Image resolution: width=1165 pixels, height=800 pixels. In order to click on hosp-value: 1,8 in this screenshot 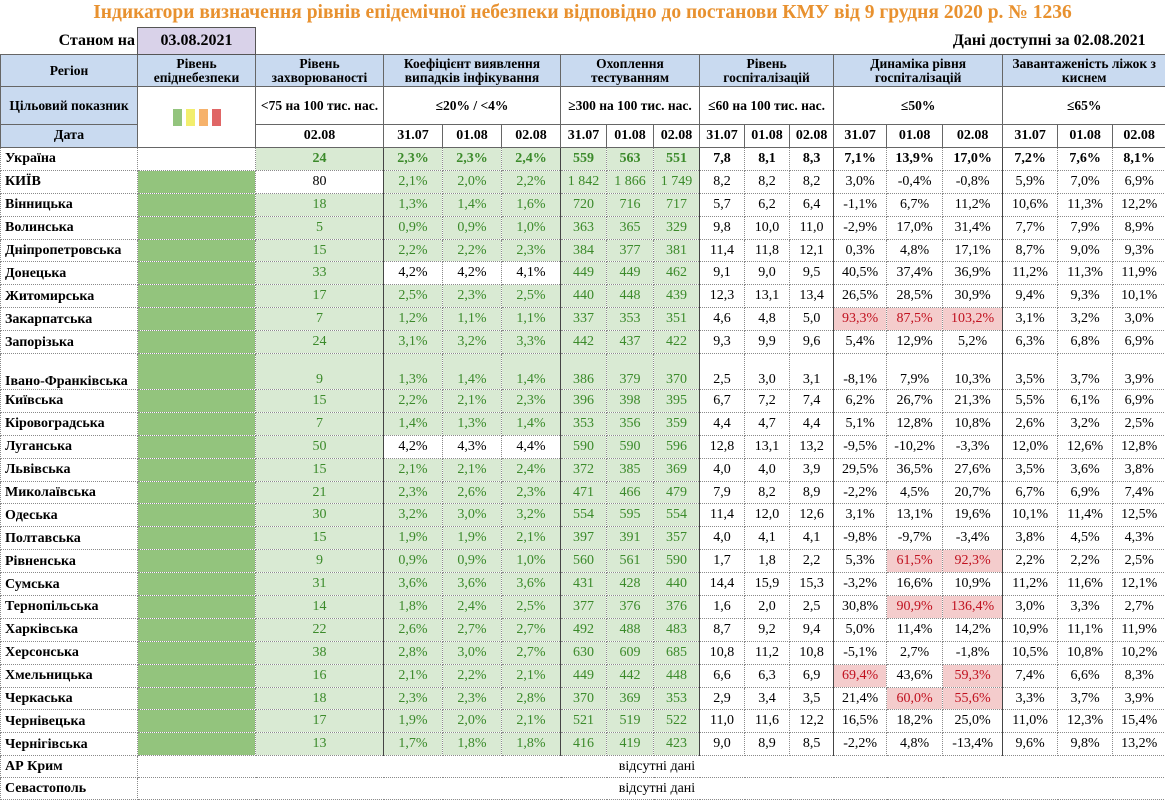, I will do `click(767, 561)`.